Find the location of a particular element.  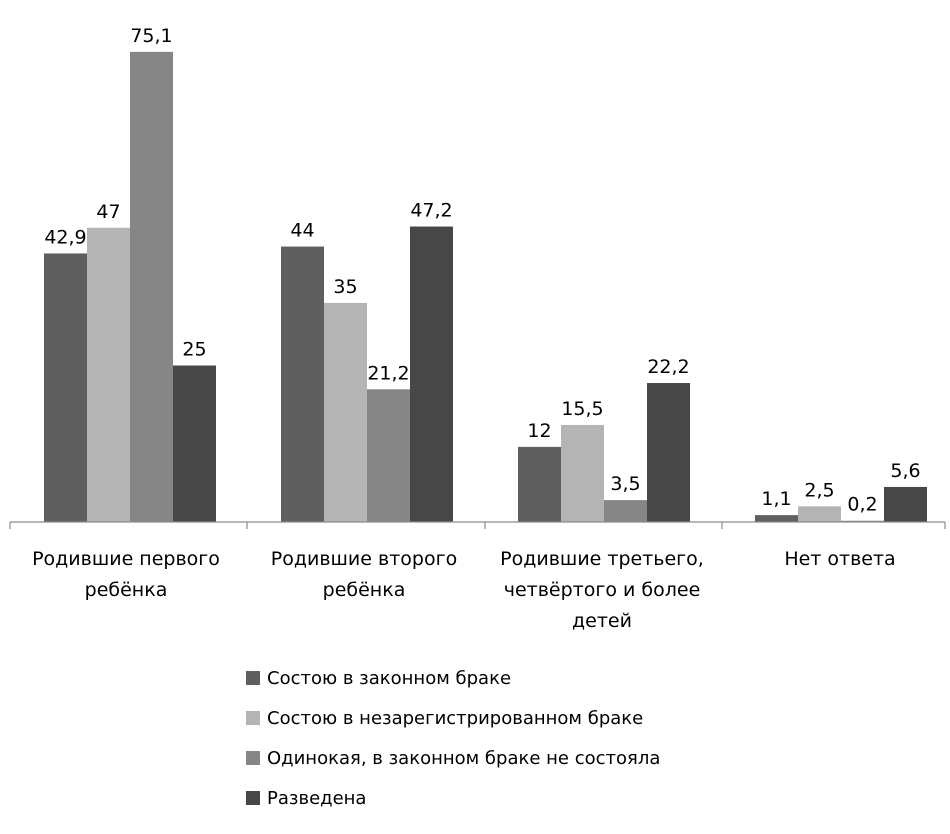

data-label: 25 is located at coordinates (194, 350).